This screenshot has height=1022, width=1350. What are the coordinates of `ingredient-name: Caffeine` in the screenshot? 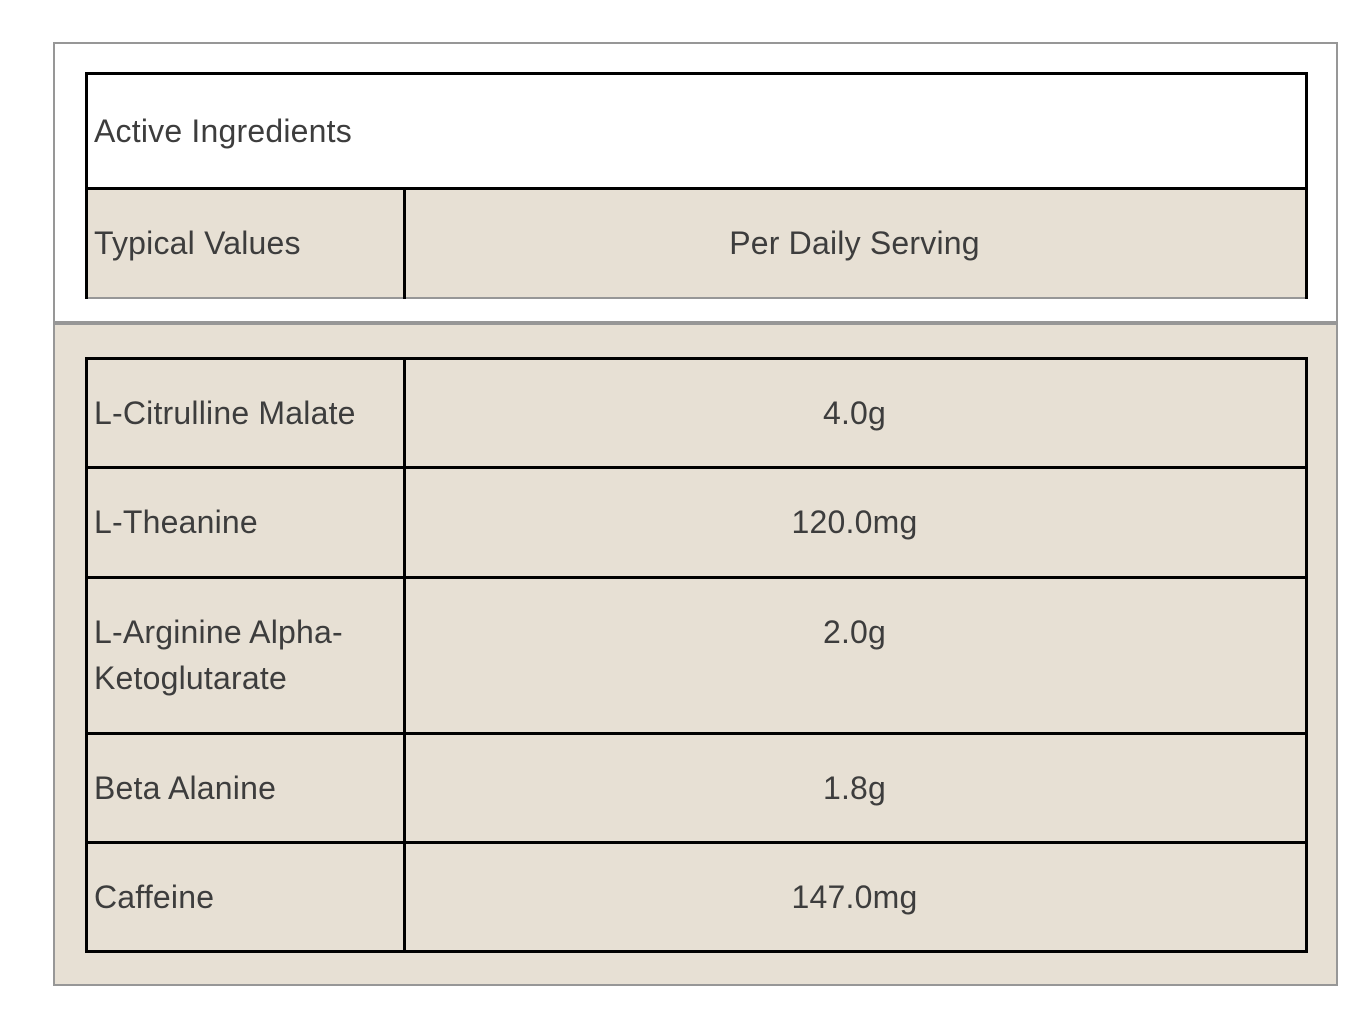 It's located at (245, 897).